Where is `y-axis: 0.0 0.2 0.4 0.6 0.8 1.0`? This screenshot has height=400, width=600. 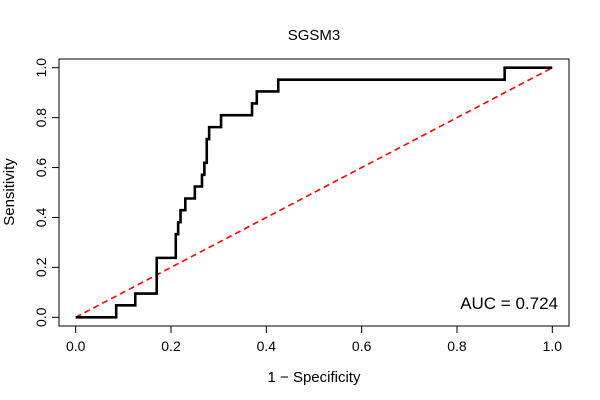
y-axis: 0.0 0.2 0.4 0.6 0.8 1.0 is located at coordinates (46, 192).